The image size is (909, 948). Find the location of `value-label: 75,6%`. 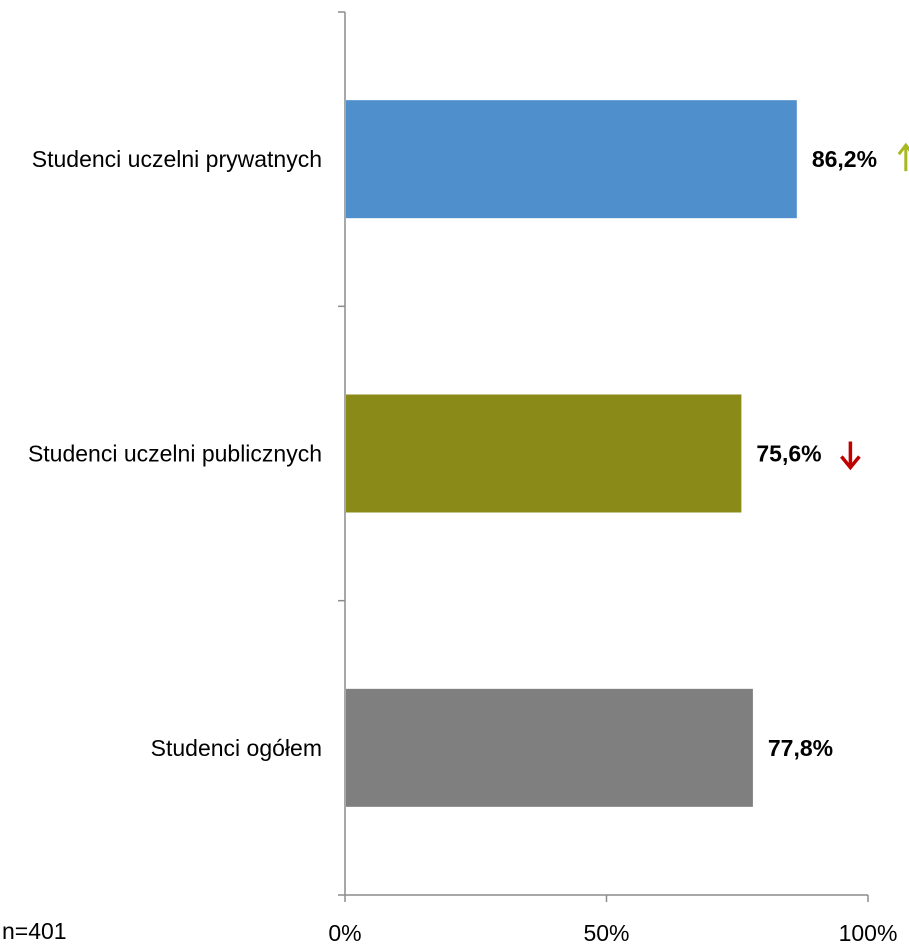

value-label: 75,6% is located at coordinates (788, 454).